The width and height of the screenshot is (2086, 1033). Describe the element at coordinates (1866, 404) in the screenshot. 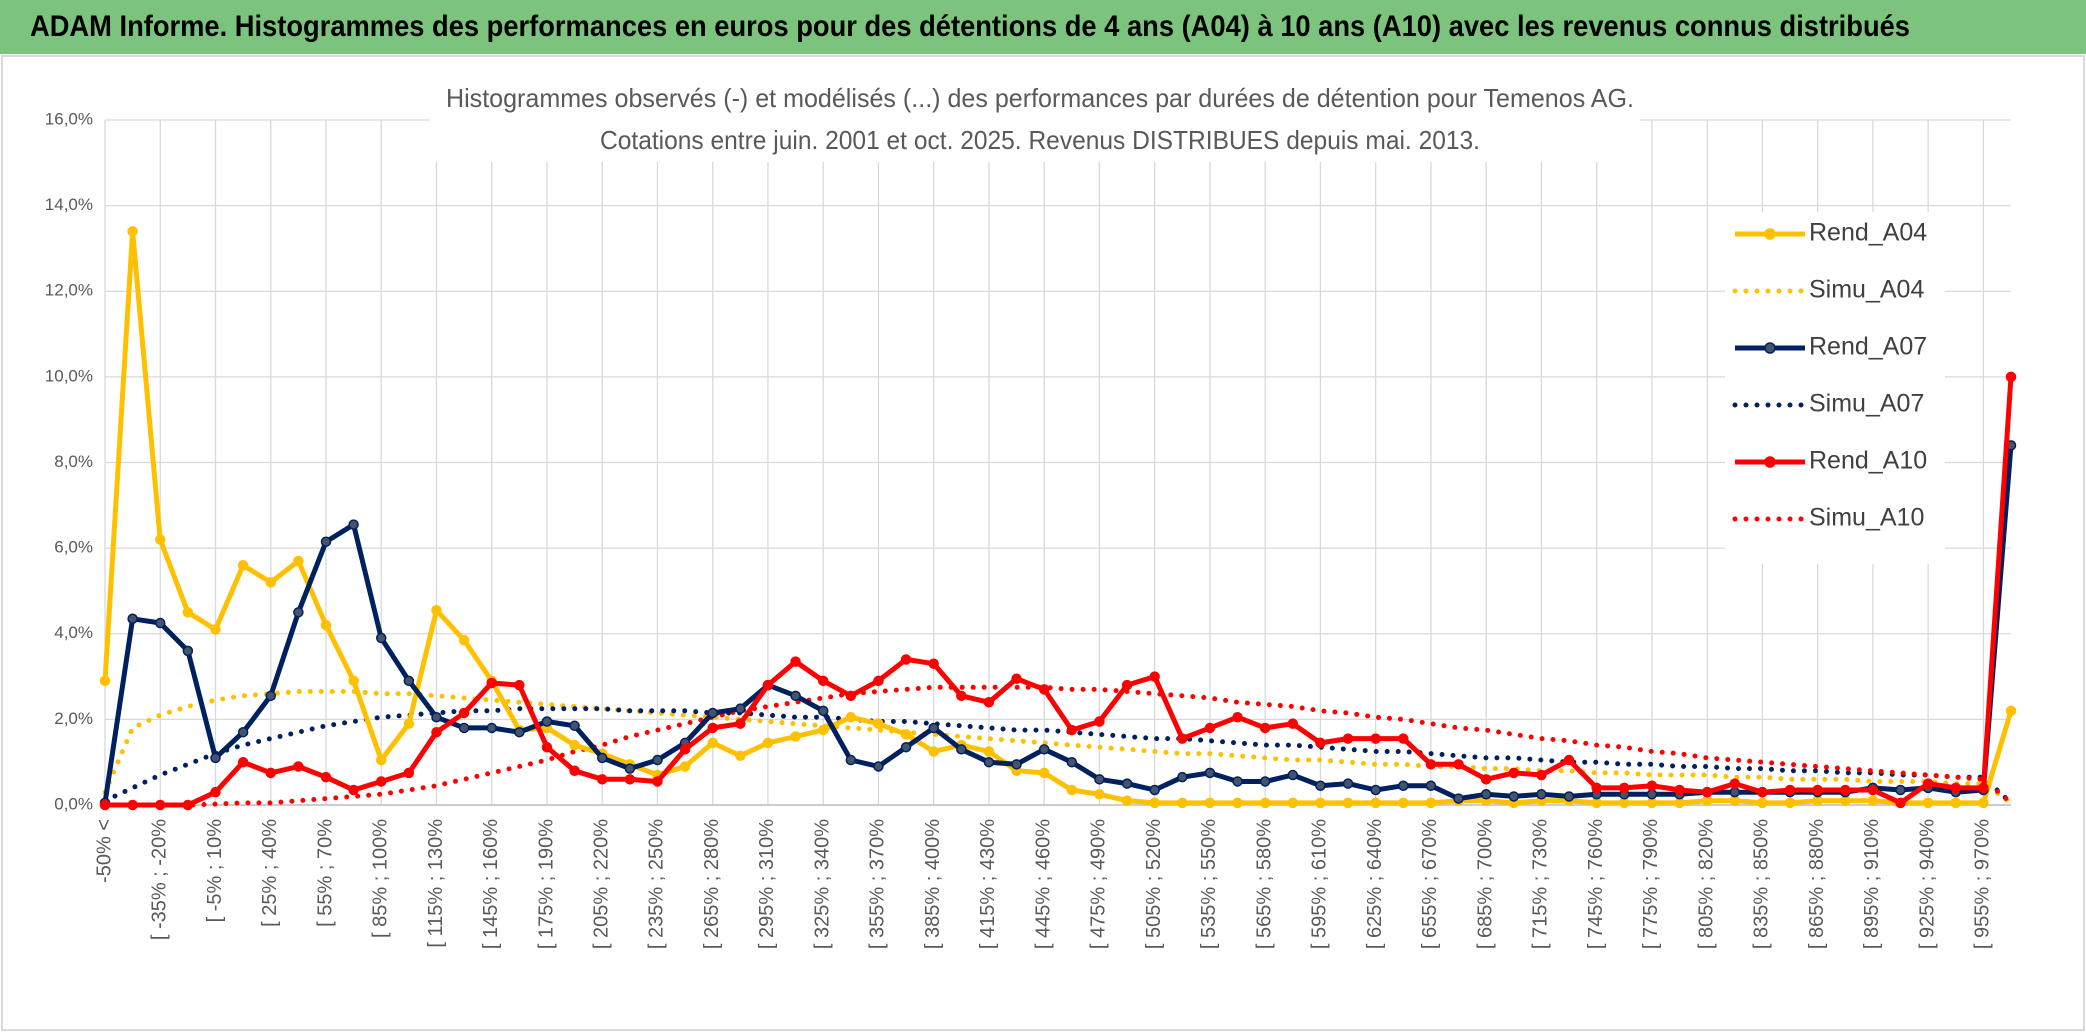

I see `legend-label: Simu_A07` at that location.